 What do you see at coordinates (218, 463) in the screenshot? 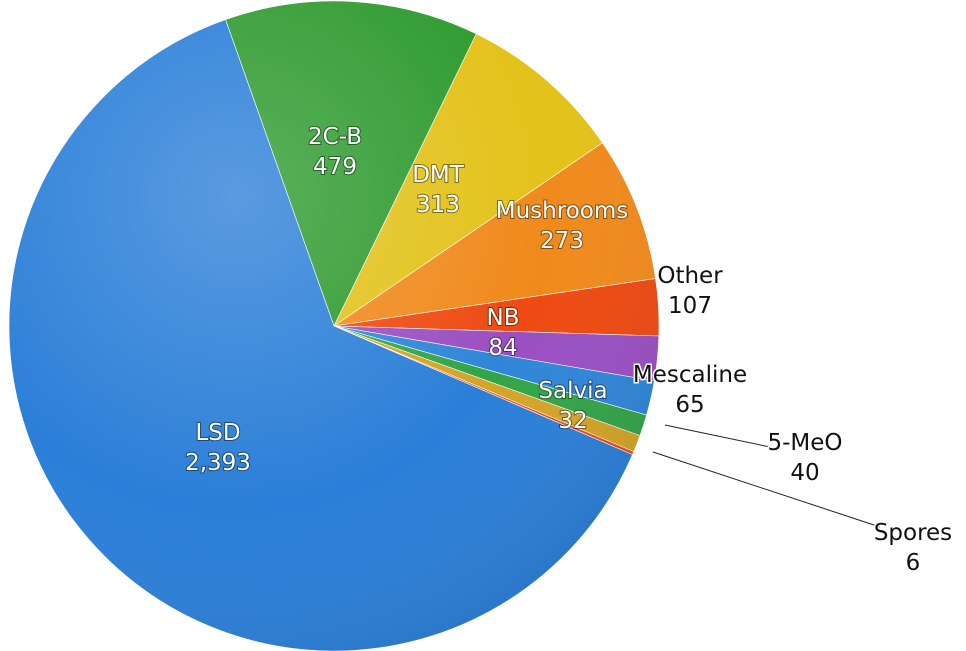
I see `slice-value-lsd: 2,393` at bounding box center [218, 463].